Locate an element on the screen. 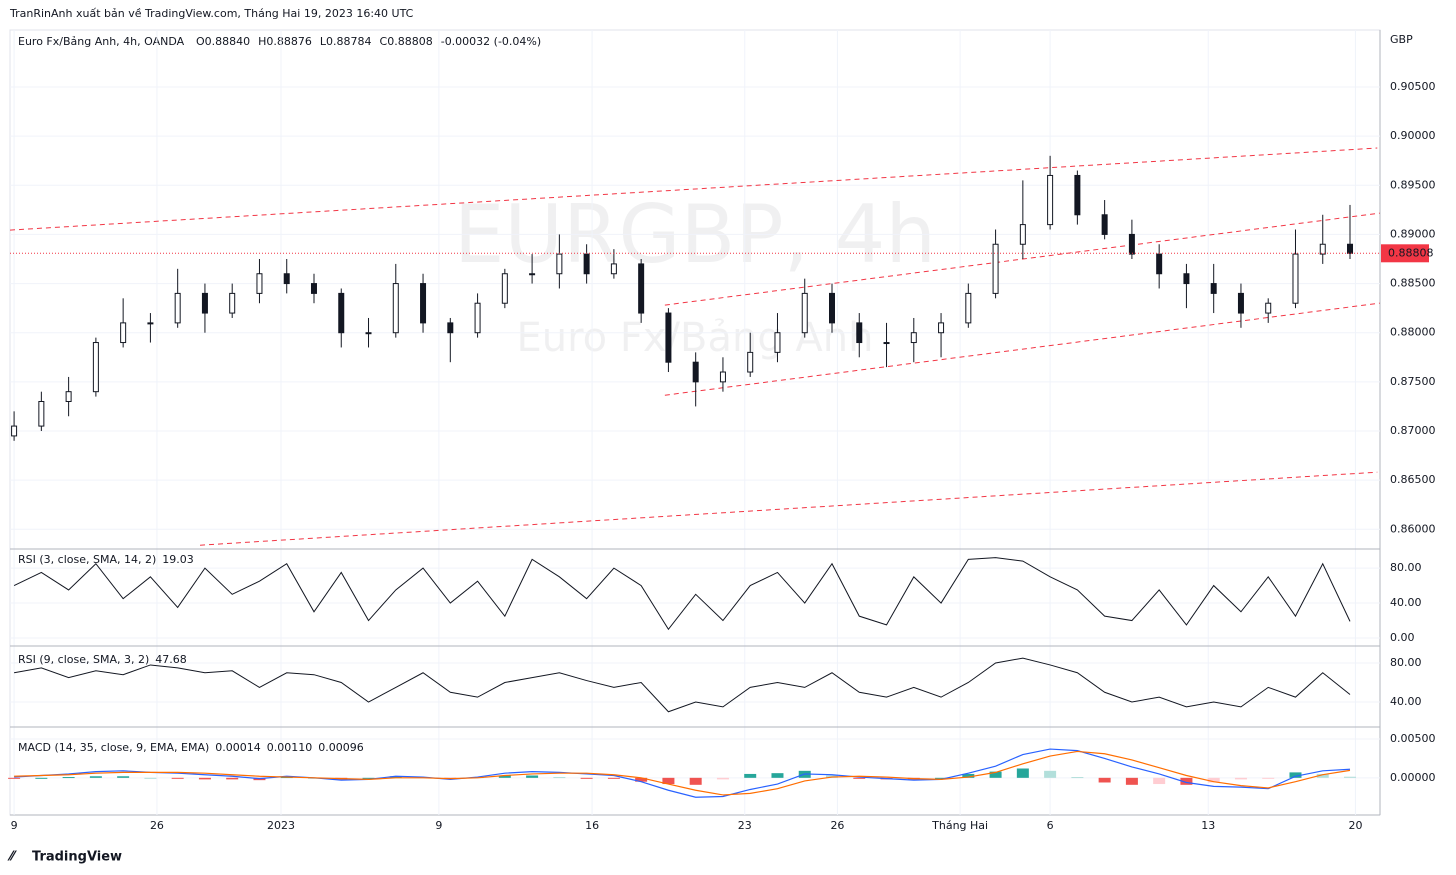 The height and width of the screenshot is (875, 1456). indicator-name: MACD (14, 35, close, 9, EMA, EMA) is located at coordinates (113, 747).